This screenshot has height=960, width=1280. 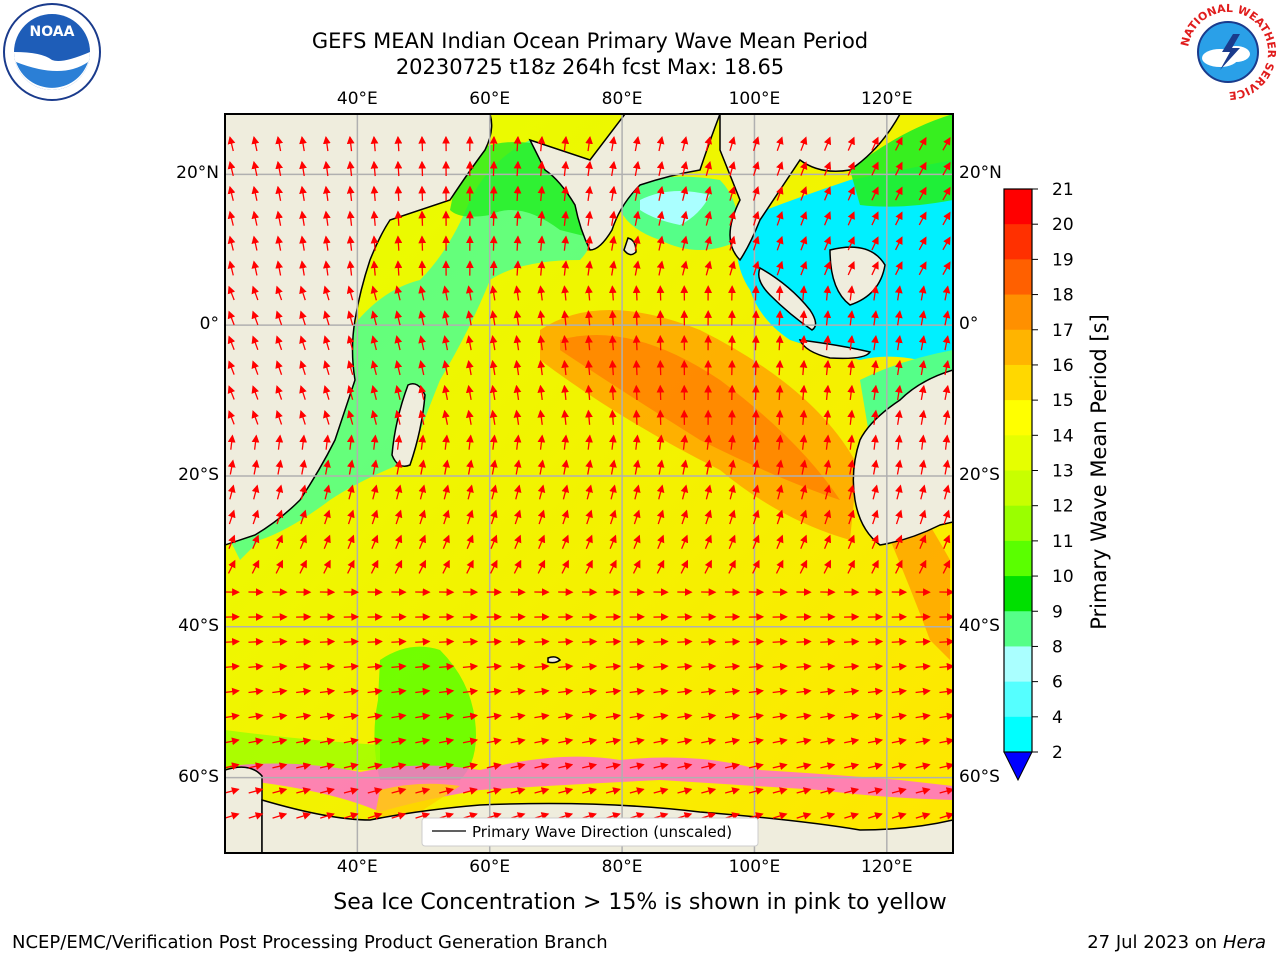 What do you see at coordinates (1018, 418) in the screenshot?
I see `colorbar-segment` at bounding box center [1018, 418].